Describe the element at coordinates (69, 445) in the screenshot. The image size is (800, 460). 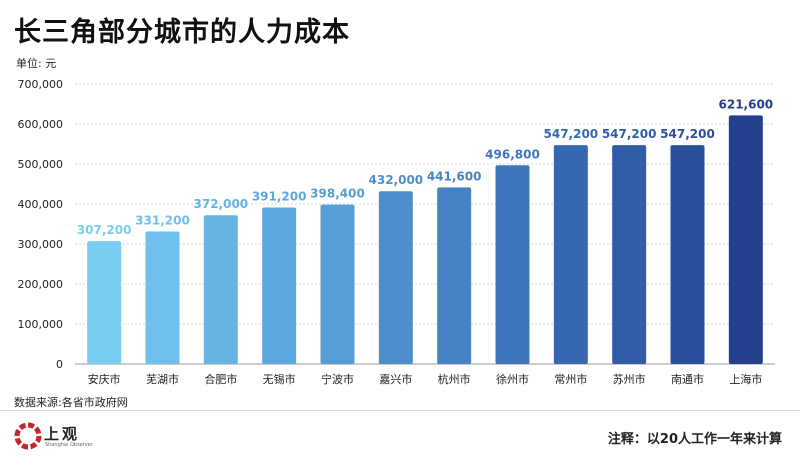
I see `logo-subtext: Shanghai Observer` at that location.